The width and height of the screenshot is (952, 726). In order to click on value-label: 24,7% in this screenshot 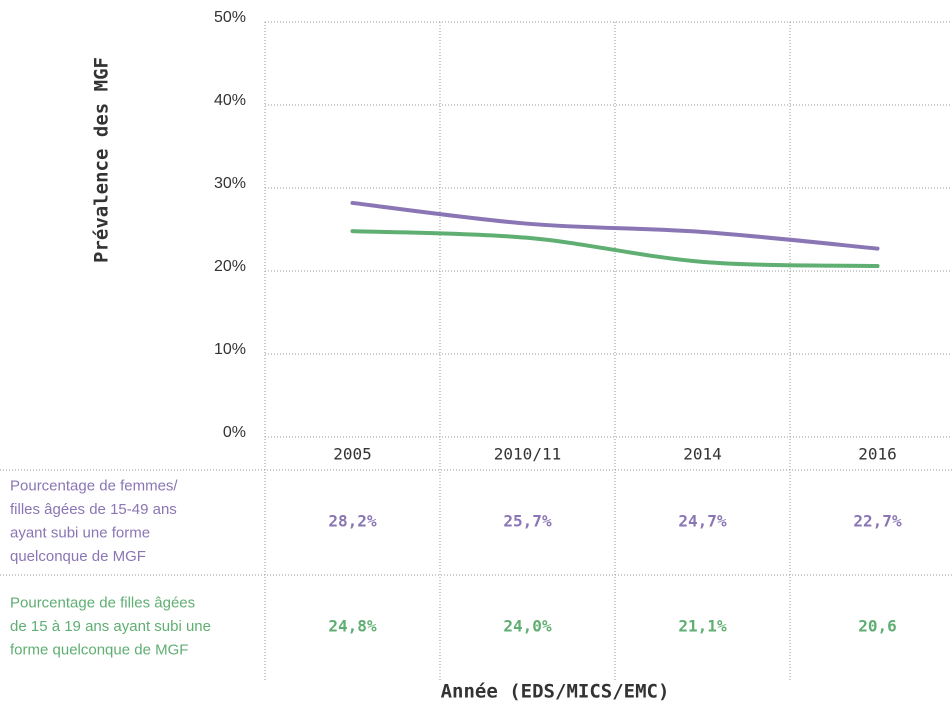, I will do `click(702, 521)`.